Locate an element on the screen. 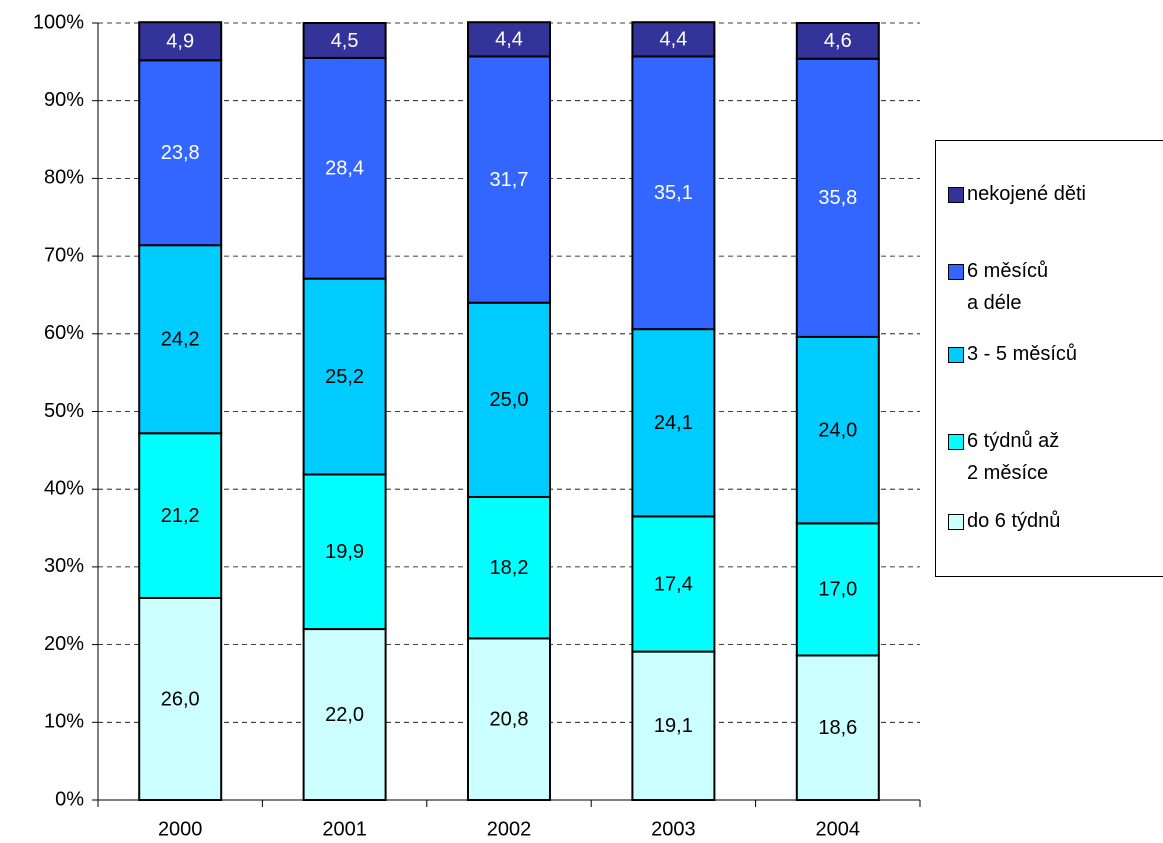  value-label: 31,7 is located at coordinates (509, 180).